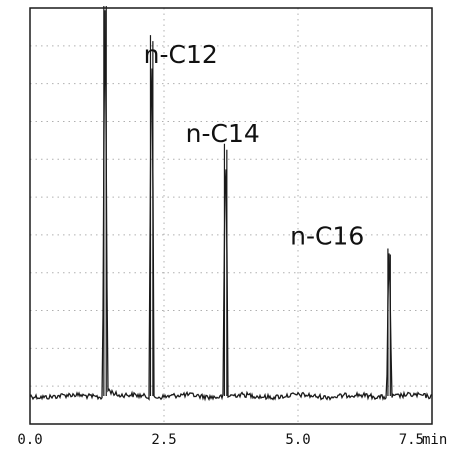  Describe the element at coordinates (181, 54) in the screenshot. I see `peak-label-n-c12: n-C12` at that location.